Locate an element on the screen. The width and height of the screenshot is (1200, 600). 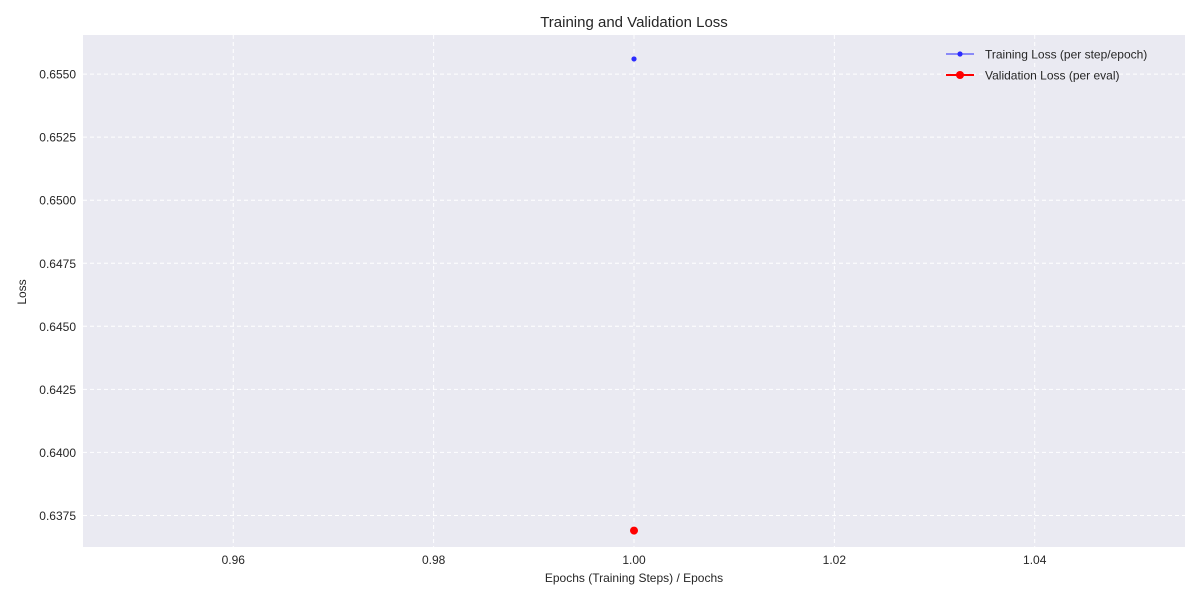
x-tick-label: 1.00 is located at coordinates (634, 560).